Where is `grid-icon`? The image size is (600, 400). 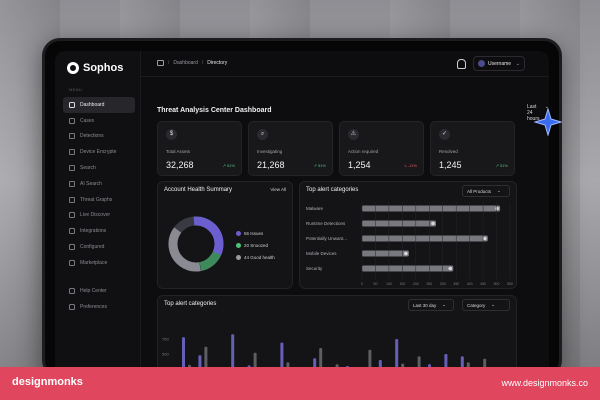
grid-icon is located at coordinates (72, 104).